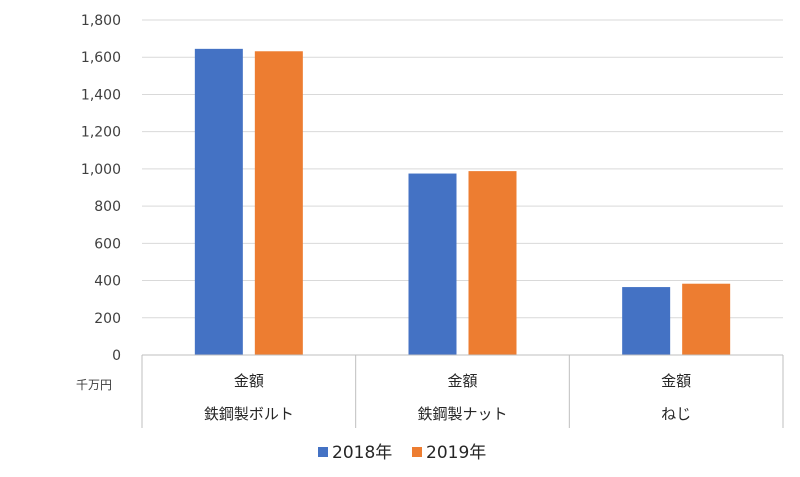  I want to click on category-name-label: 鉄鋼製ボルト, so click(249, 414).